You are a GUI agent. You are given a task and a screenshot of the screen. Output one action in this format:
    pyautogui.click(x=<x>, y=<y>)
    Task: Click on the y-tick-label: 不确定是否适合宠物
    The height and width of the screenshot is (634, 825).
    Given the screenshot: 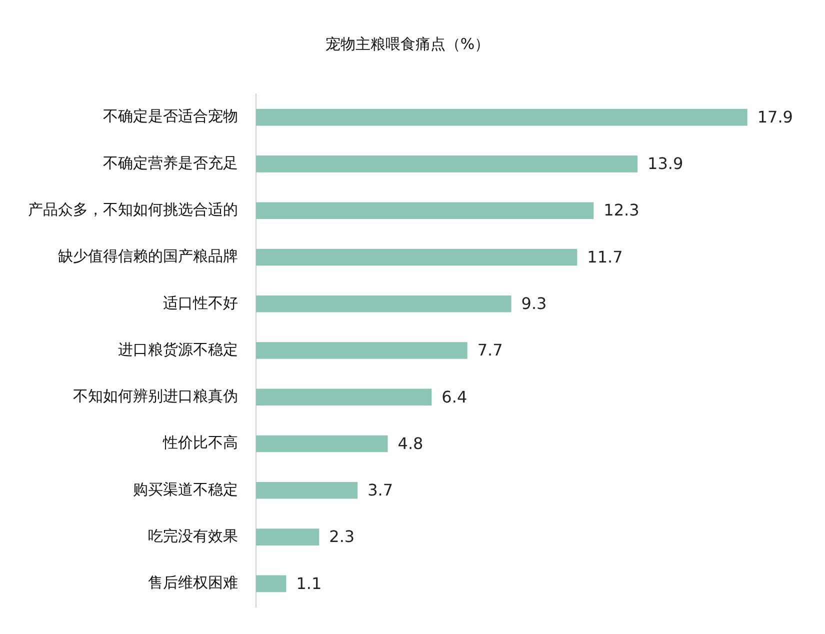 What is the action you would take?
    pyautogui.click(x=170, y=116)
    